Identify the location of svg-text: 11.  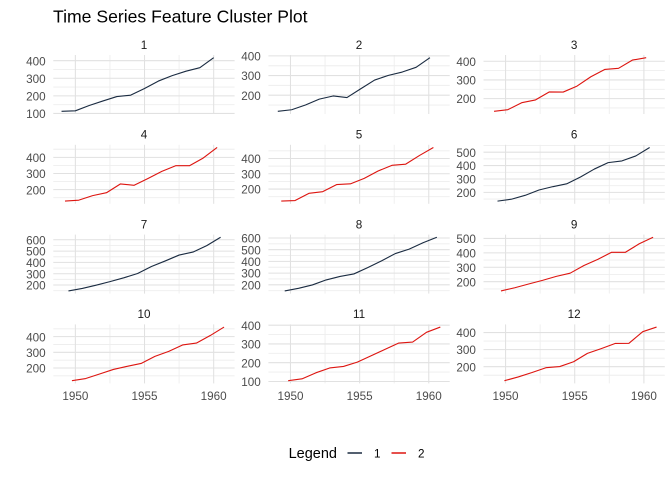
(359, 314).